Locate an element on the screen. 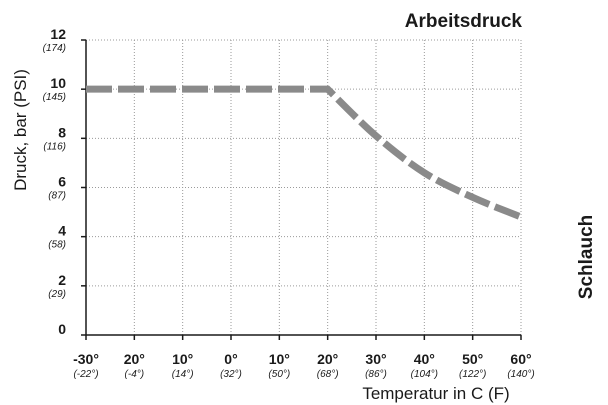 The image size is (608, 405). x-axis-label: Temperatur in C (F) is located at coordinates (435, 393).